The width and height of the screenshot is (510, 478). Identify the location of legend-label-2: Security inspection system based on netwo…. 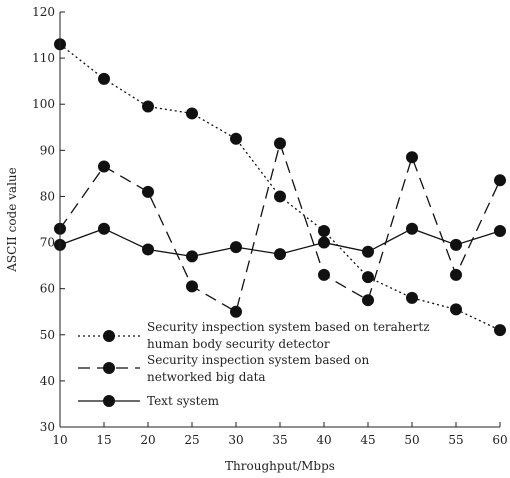
(258, 368).